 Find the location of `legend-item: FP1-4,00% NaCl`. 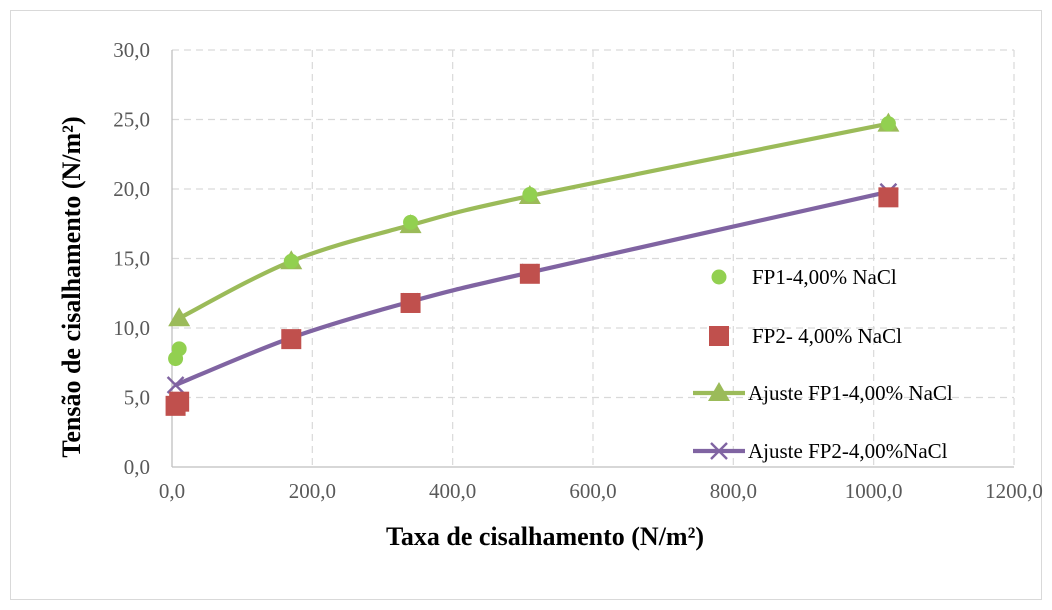

legend-item: FP1-4,00% NaCl is located at coordinates (804, 277).